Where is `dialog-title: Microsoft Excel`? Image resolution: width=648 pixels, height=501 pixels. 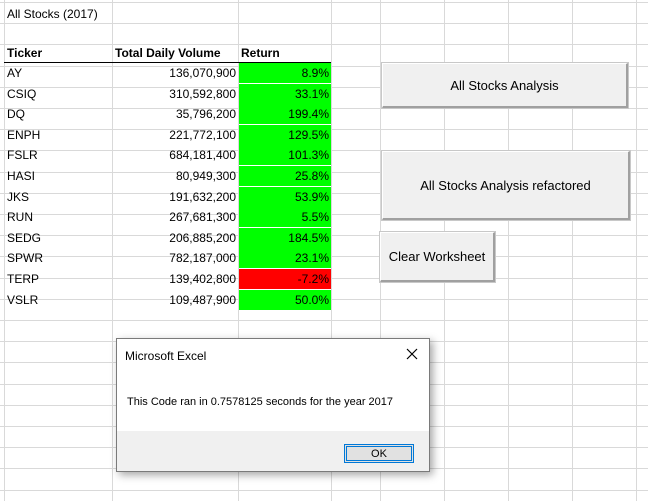 dialog-title: Microsoft Excel is located at coordinates (166, 356).